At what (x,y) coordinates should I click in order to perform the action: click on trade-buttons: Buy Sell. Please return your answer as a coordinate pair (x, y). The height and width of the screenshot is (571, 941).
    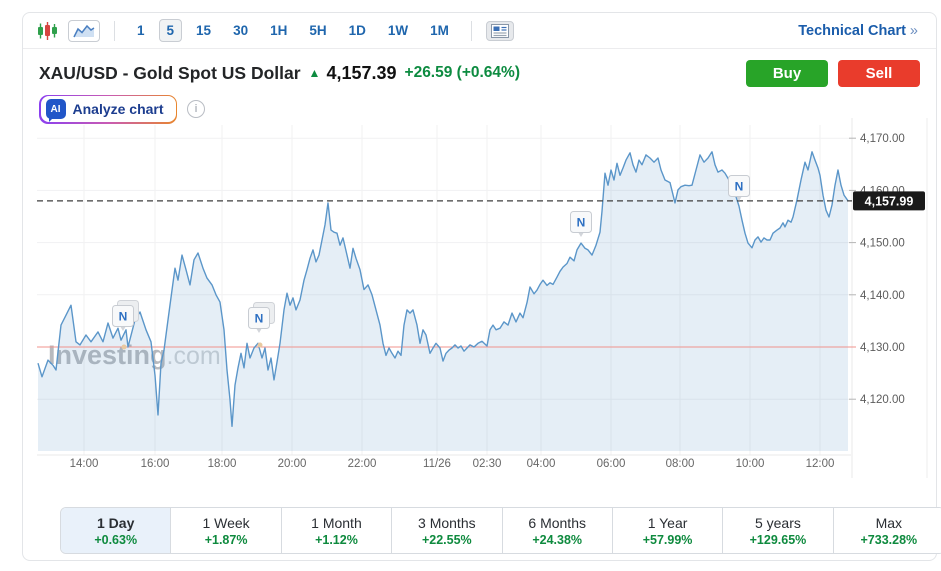
    Looking at the image, I should click on (833, 73).